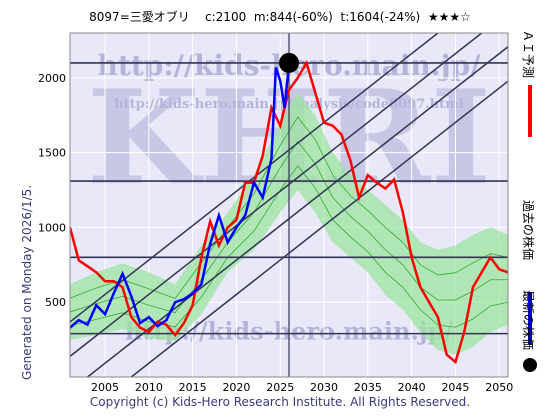  Describe the element at coordinates (368, 387) in the screenshot. I see `x-tick-label: 2035` at that location.